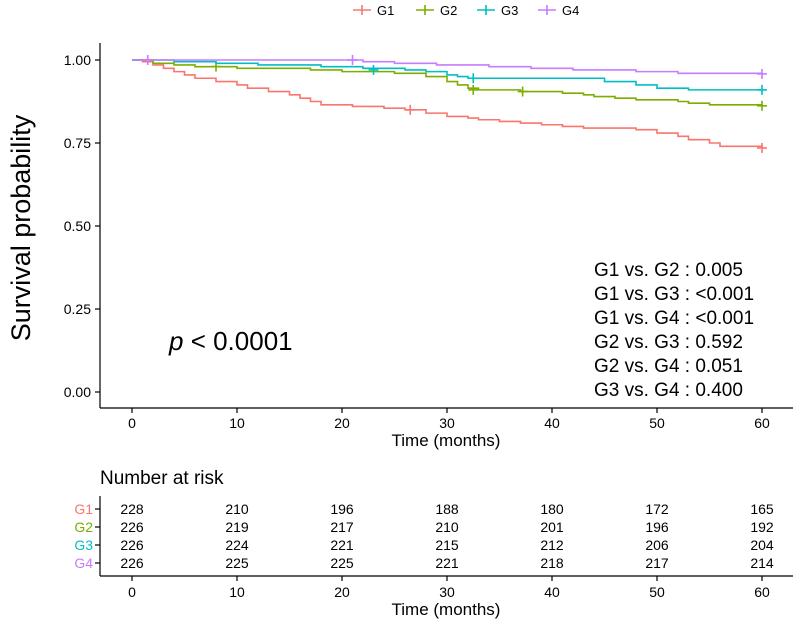  I want to click on risk-cell: 204, so click(762, 545).